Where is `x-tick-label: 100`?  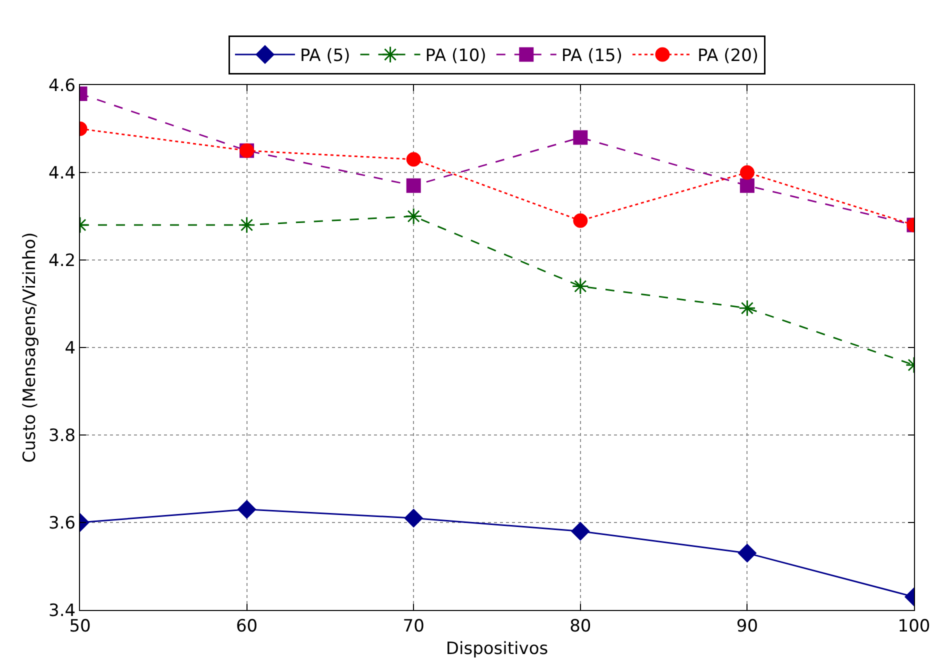 x-tick-label: 100 is located at coordinates (914, 626).